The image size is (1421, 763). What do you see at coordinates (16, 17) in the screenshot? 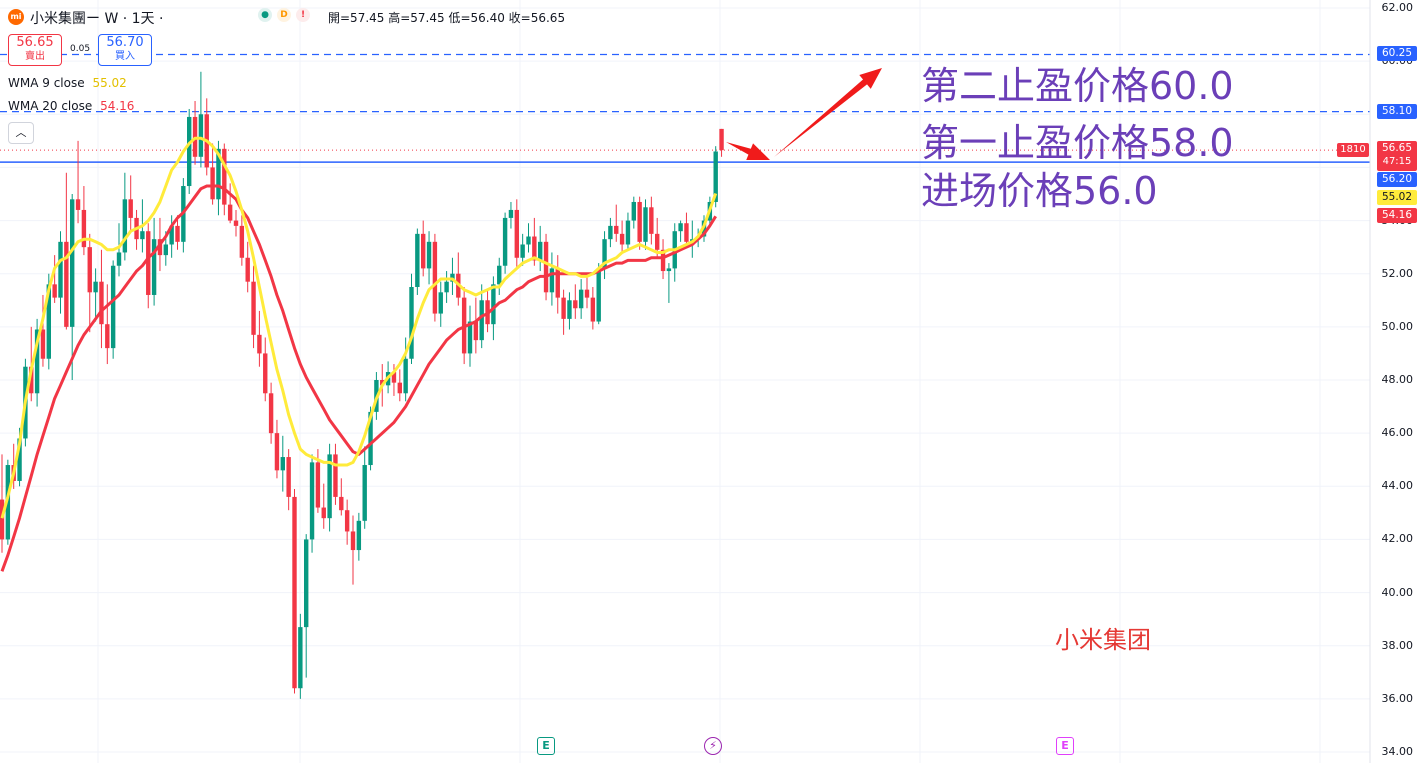
I see `xiaomi-logo-icon: mi` at bounding box center [16, 17].